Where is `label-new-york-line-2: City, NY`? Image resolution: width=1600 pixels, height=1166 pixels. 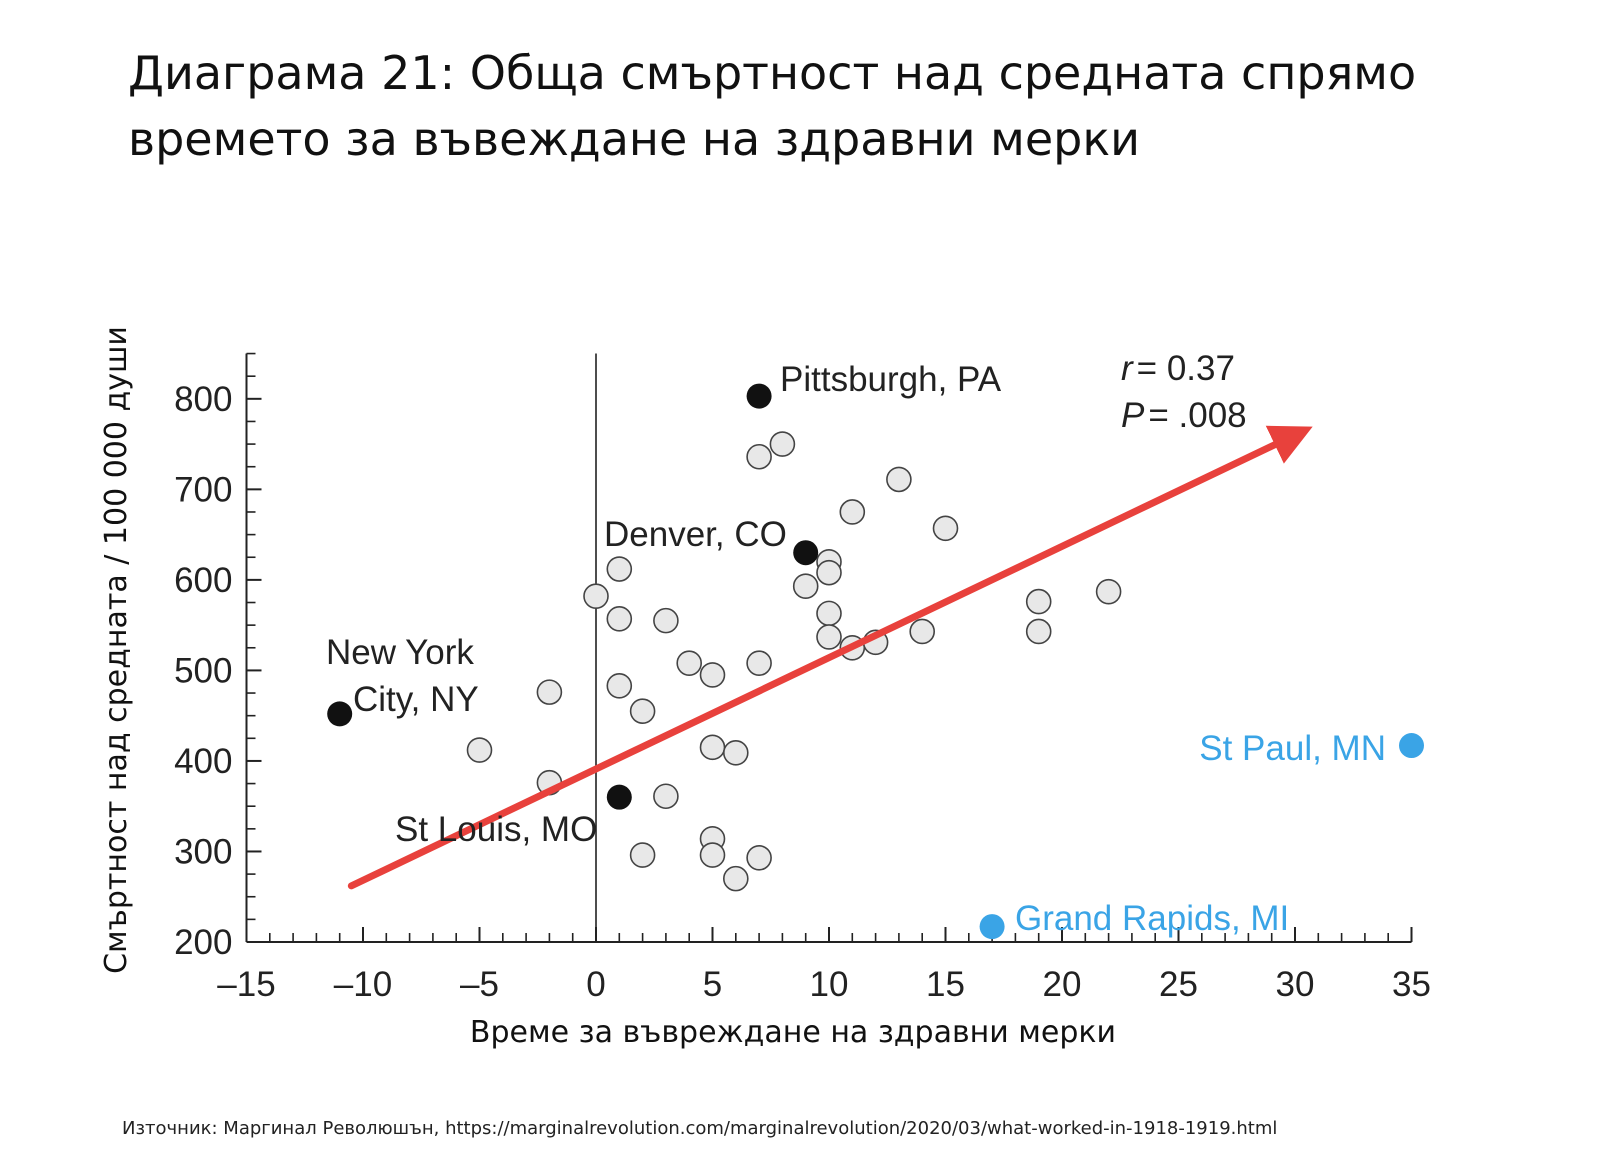 label-new-york-line-2: City, NY is located at coordinates (416, 699).